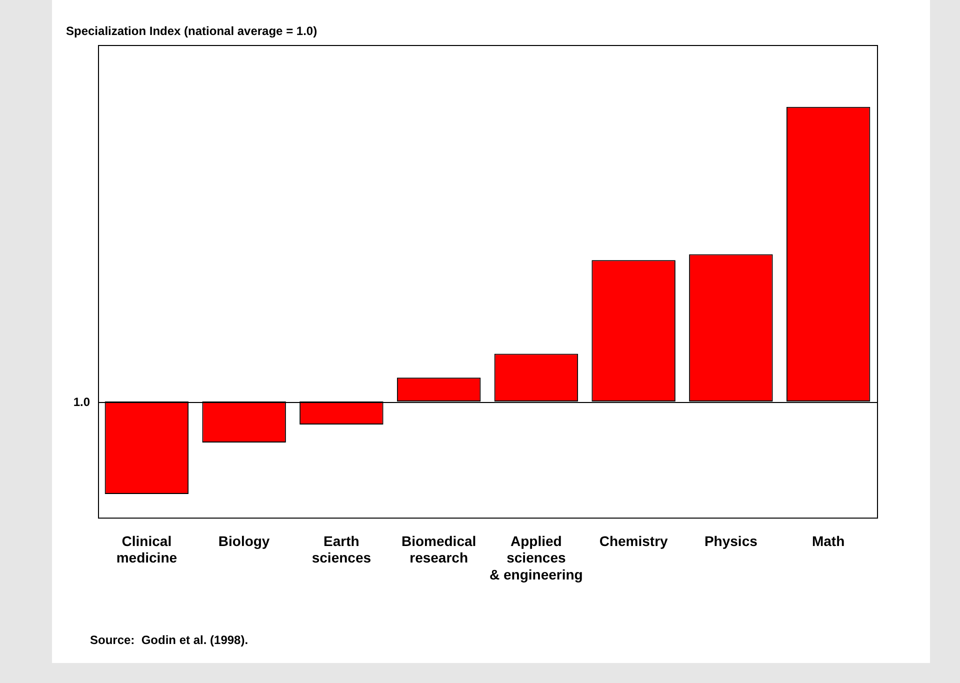 This screenshot has width=960, height=683. What do you see at coordinates (244, 540) in the screenshot?
I see `x-tick-label: Biology` at bounding box center [244, 540].